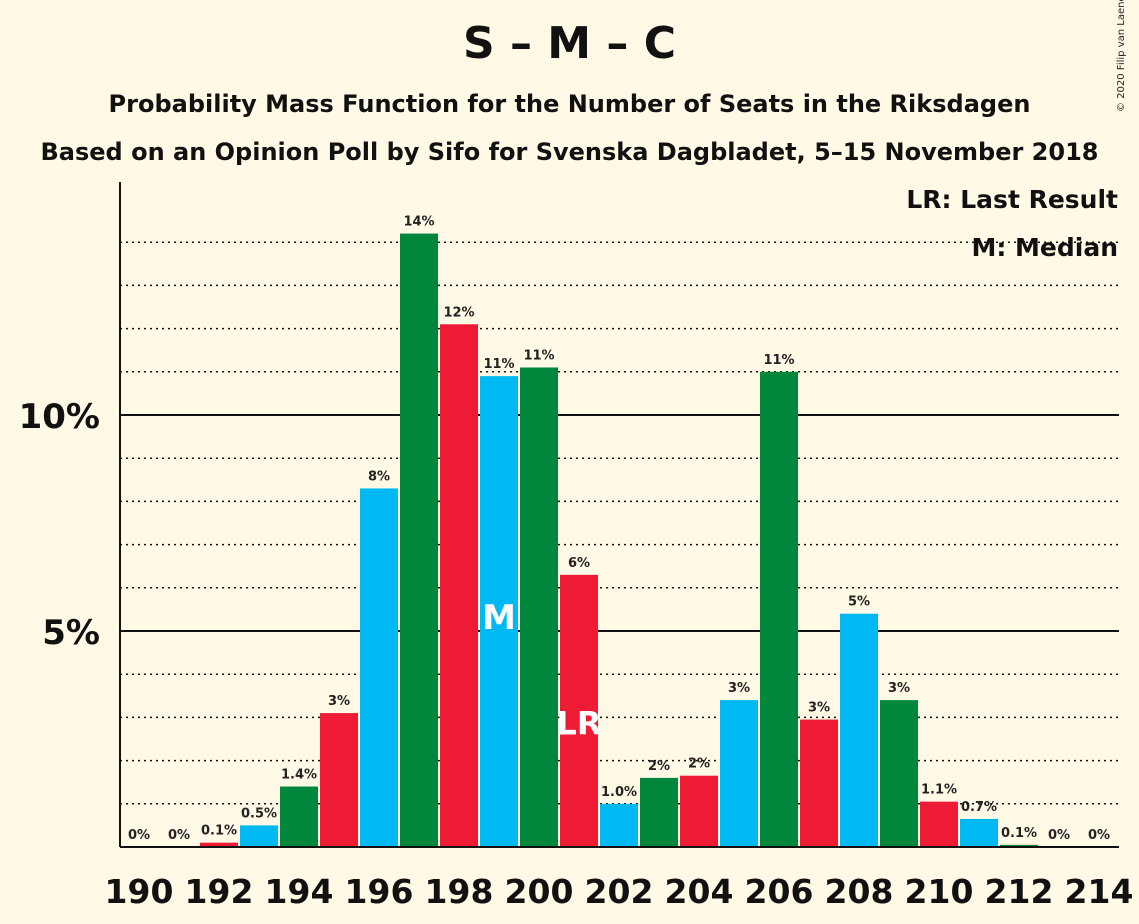  I want to click on x-tick-label: 208, so click(859, 891).